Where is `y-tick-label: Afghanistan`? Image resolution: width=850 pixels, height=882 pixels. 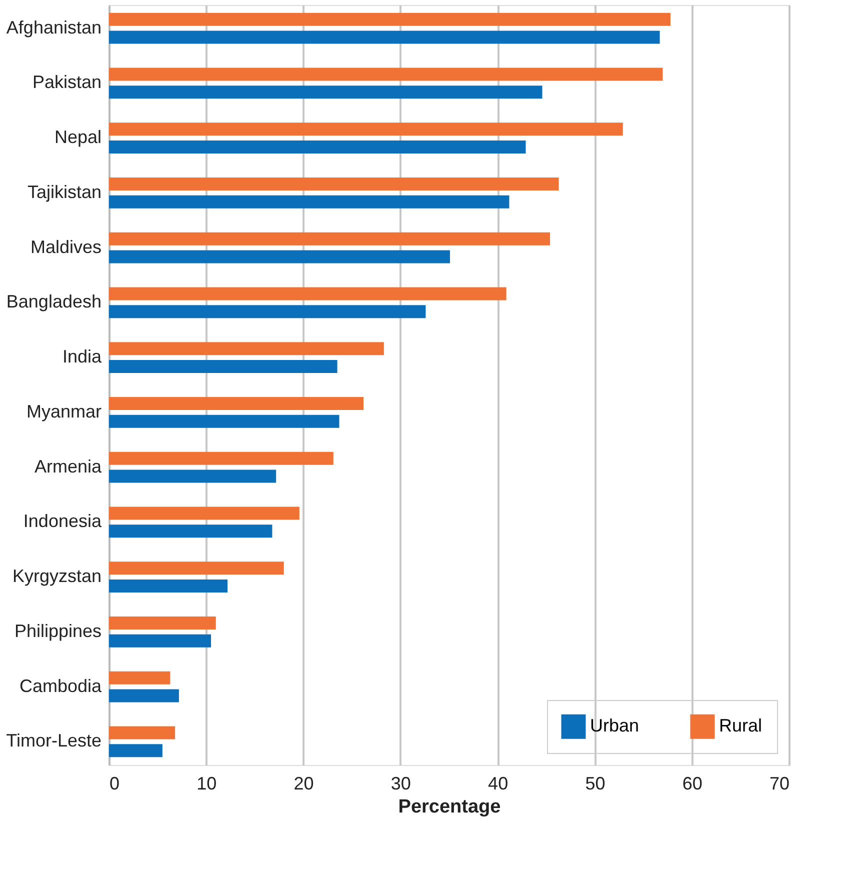 y-tick-label: Afghanistan is located at coordinates (54, 27).